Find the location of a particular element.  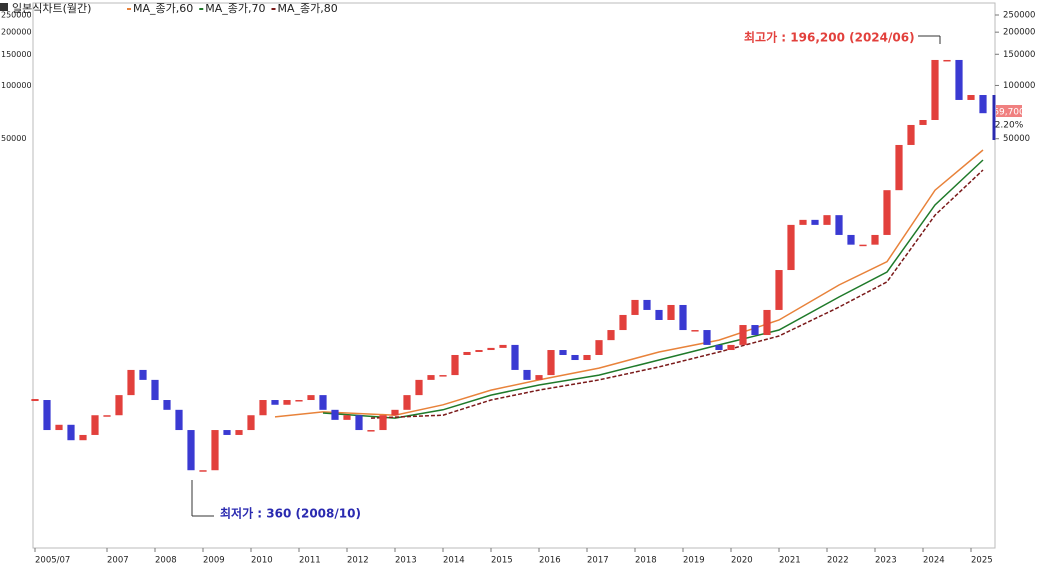

x-tick-label: 2016 is located at coordinates (550, 561).